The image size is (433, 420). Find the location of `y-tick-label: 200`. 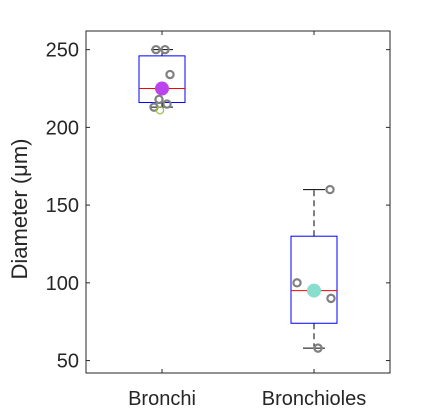

y-tick-label: 200 is located at coordinates (62, 128).